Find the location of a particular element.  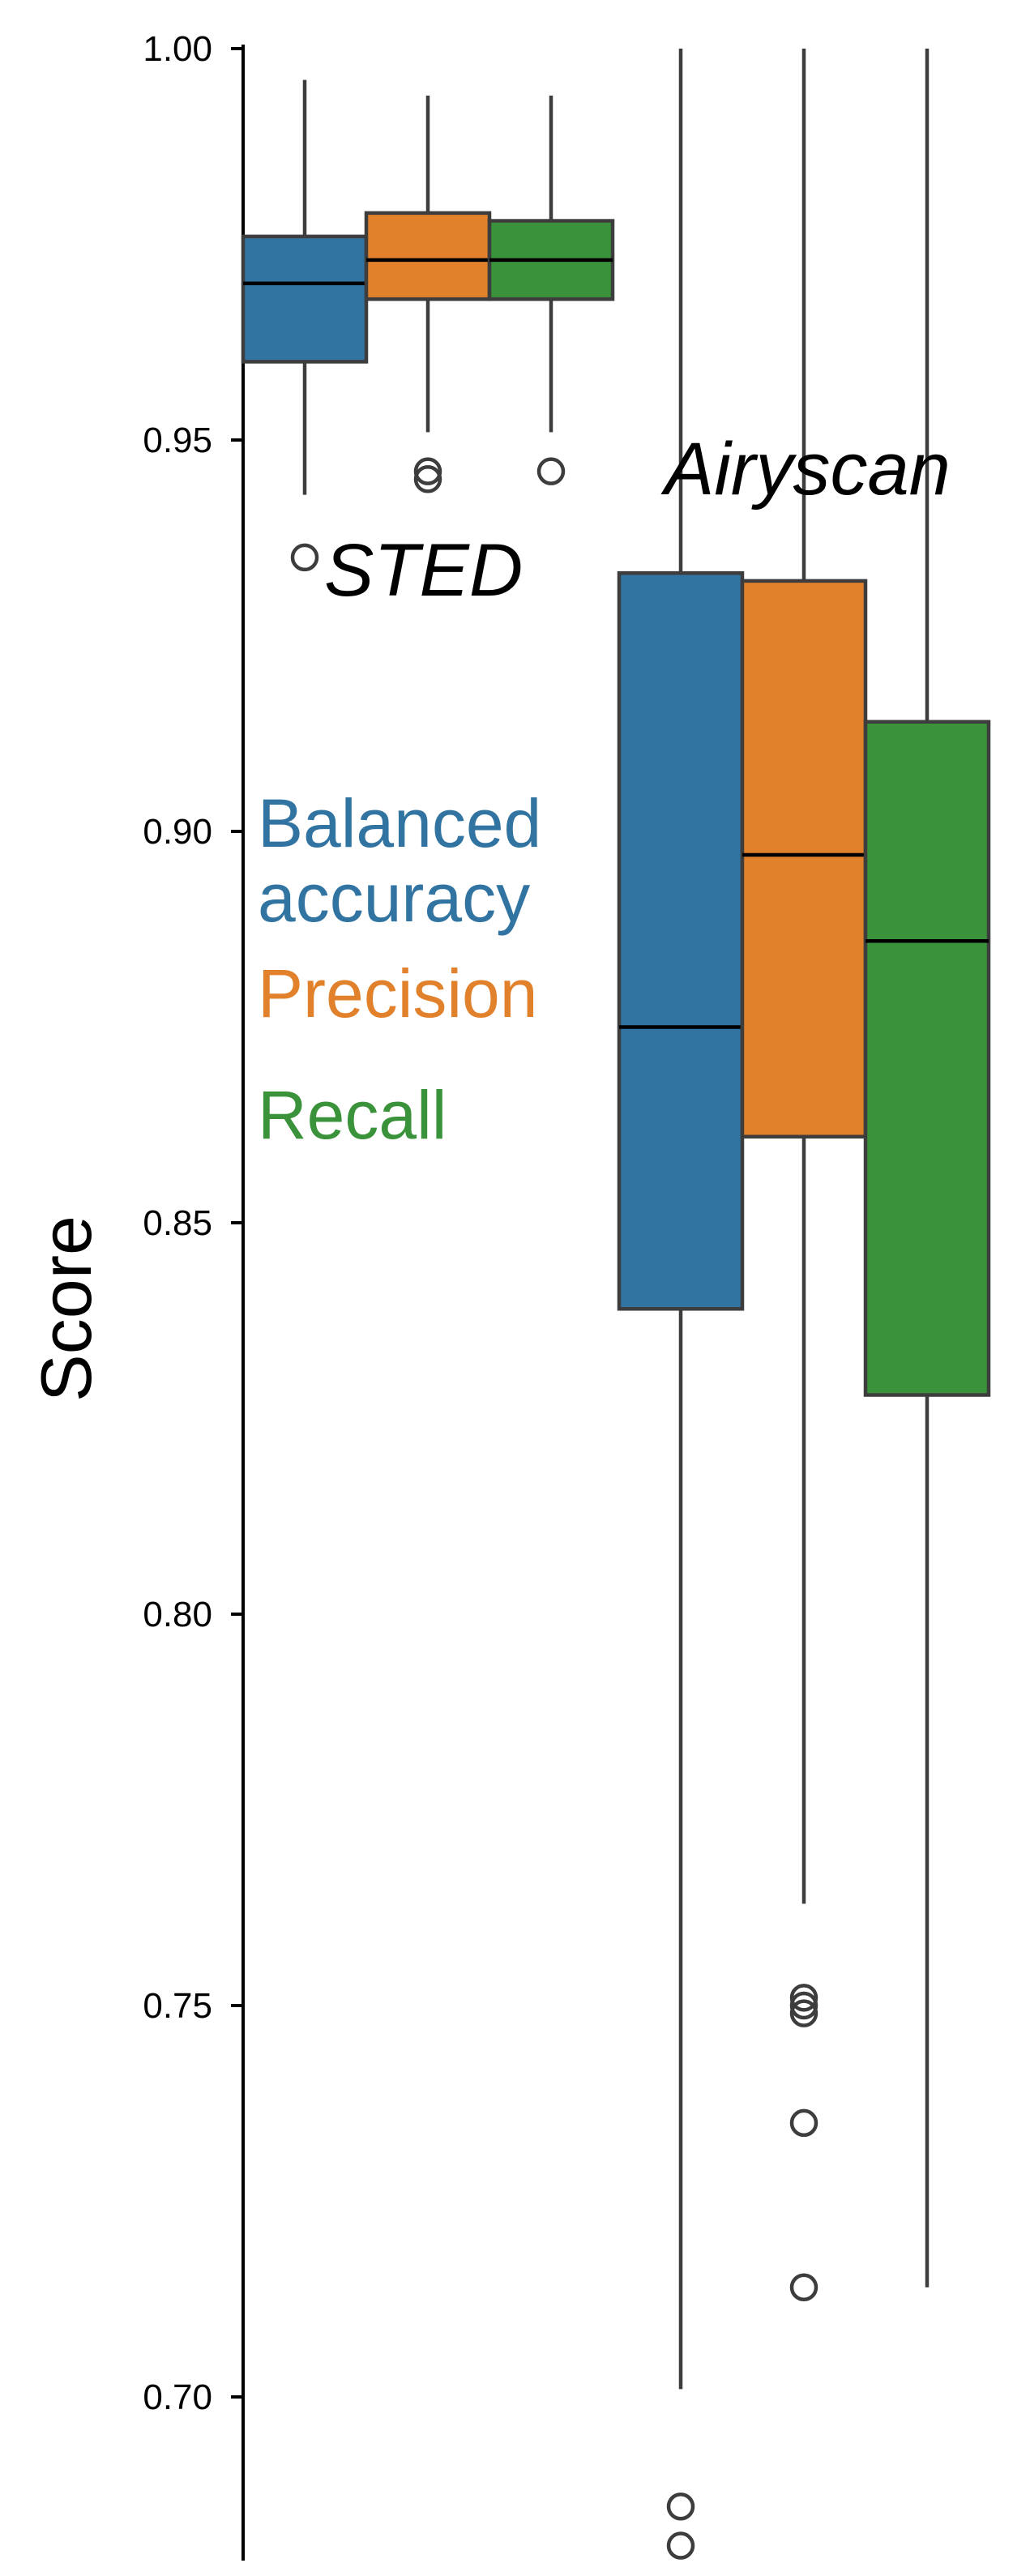

y-tick-label: 1.00 is located at coordinates (177, 49).